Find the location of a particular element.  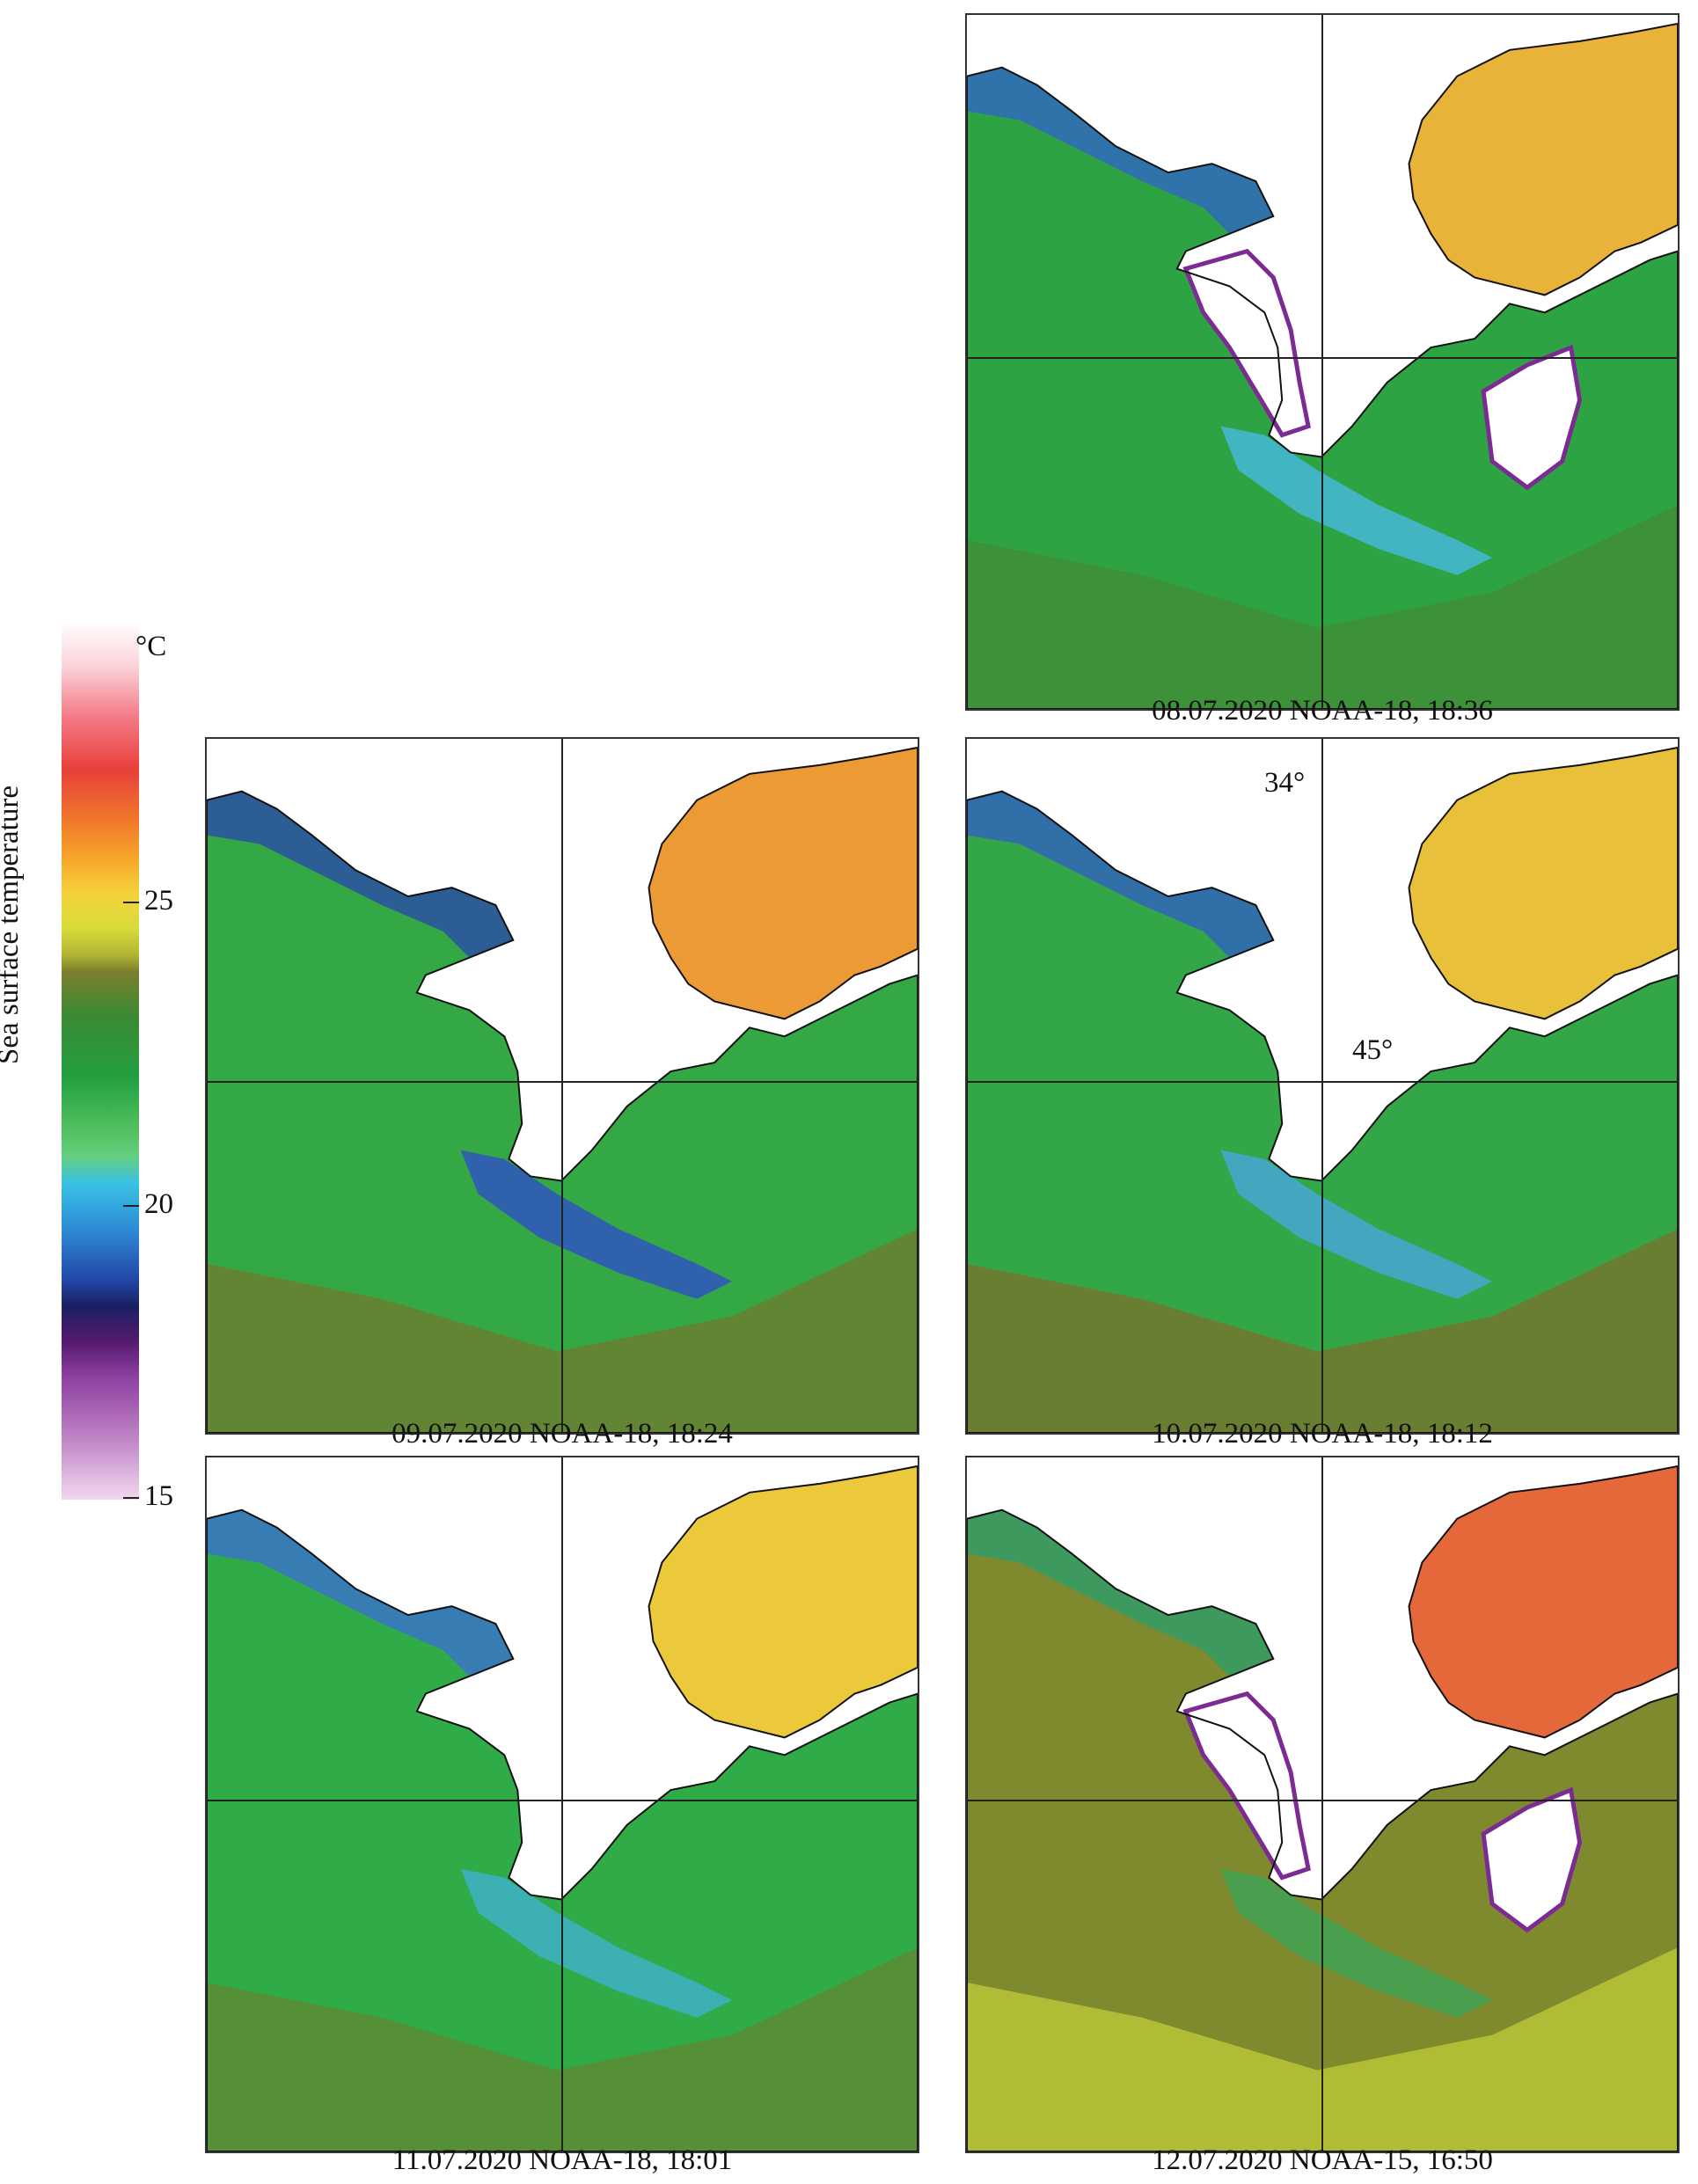

colorbar: 25 20 15 is located at coordinates (118, 1065).